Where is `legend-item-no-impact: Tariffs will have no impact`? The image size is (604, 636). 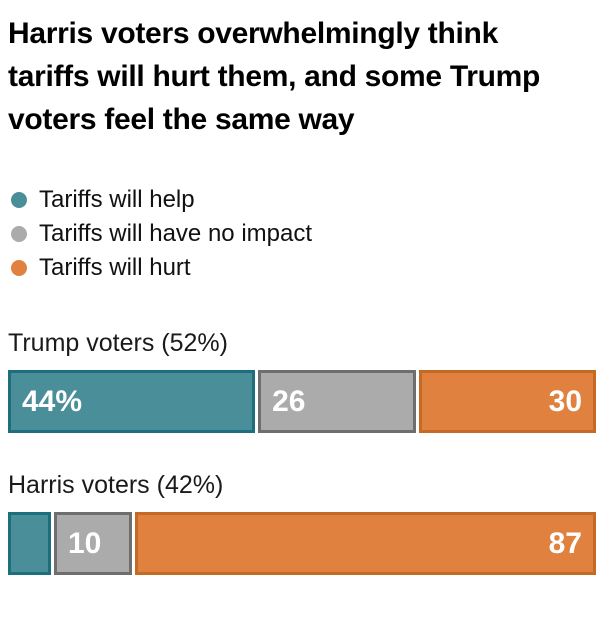
legend-item-no-impact: Tariffs will have no impact is located at coordinates (302, 234).